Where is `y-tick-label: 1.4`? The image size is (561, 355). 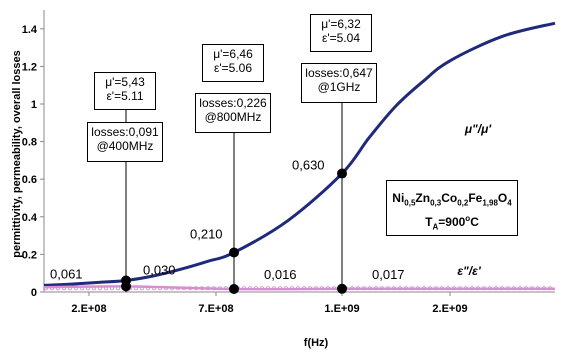 y-tick-label: 1.4 is located at coordinates (30, 30).